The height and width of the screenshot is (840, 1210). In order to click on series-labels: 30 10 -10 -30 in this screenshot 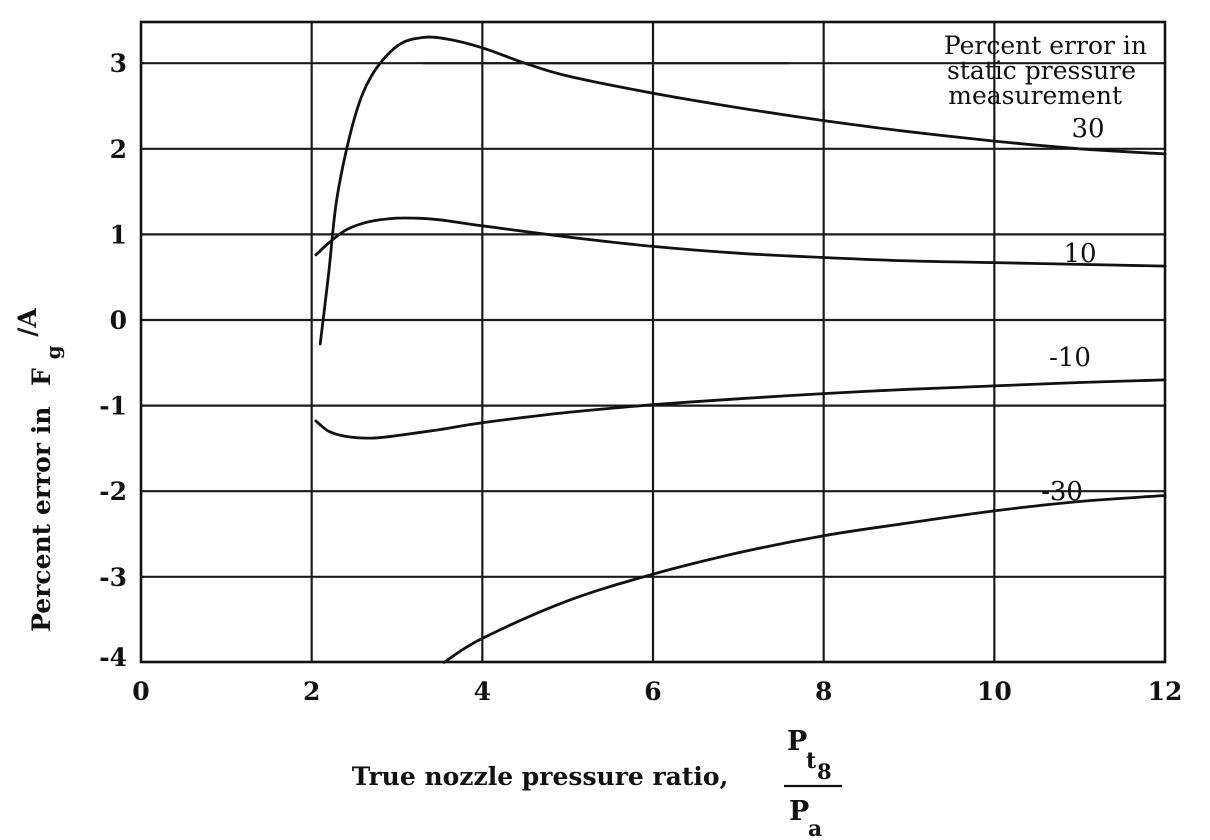, I will do `click(1072, 310)`.